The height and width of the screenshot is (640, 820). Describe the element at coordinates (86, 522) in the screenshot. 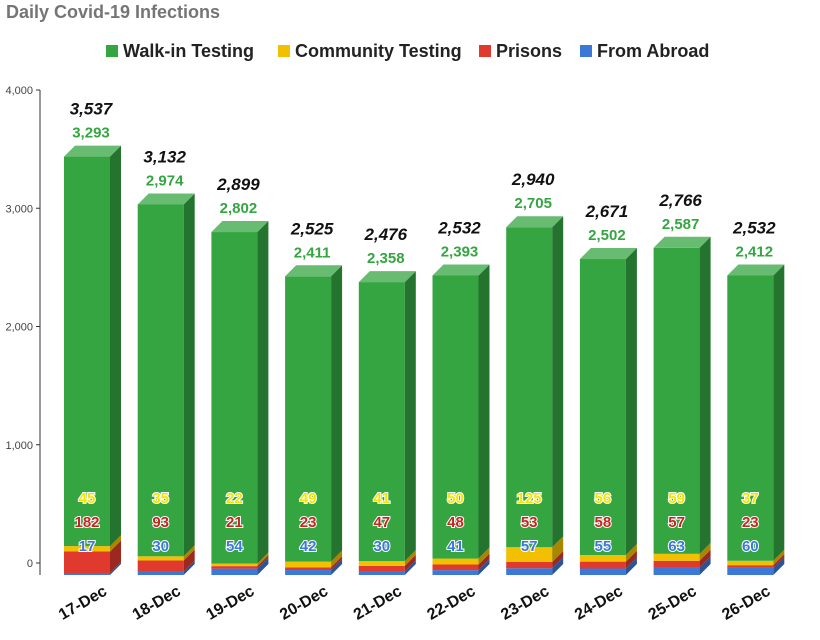

I see `data-label-prisons: 182` at that location.